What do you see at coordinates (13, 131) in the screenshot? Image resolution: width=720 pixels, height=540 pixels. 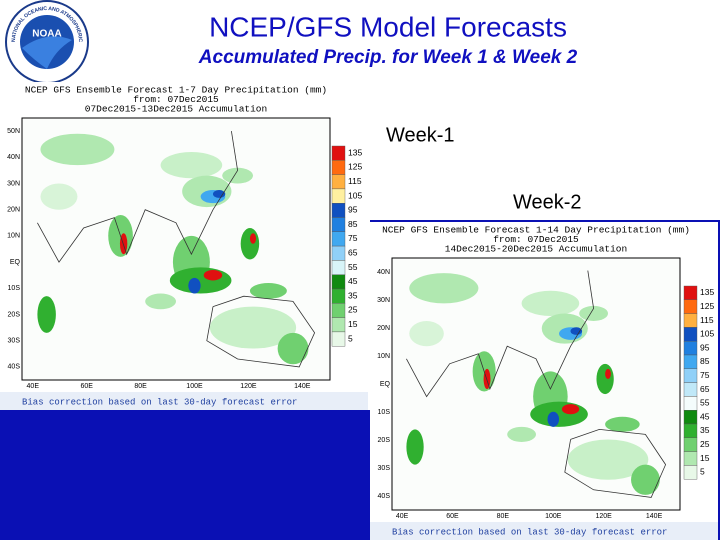 I see `lat-label: 50N` at bounding box center [13, 131].